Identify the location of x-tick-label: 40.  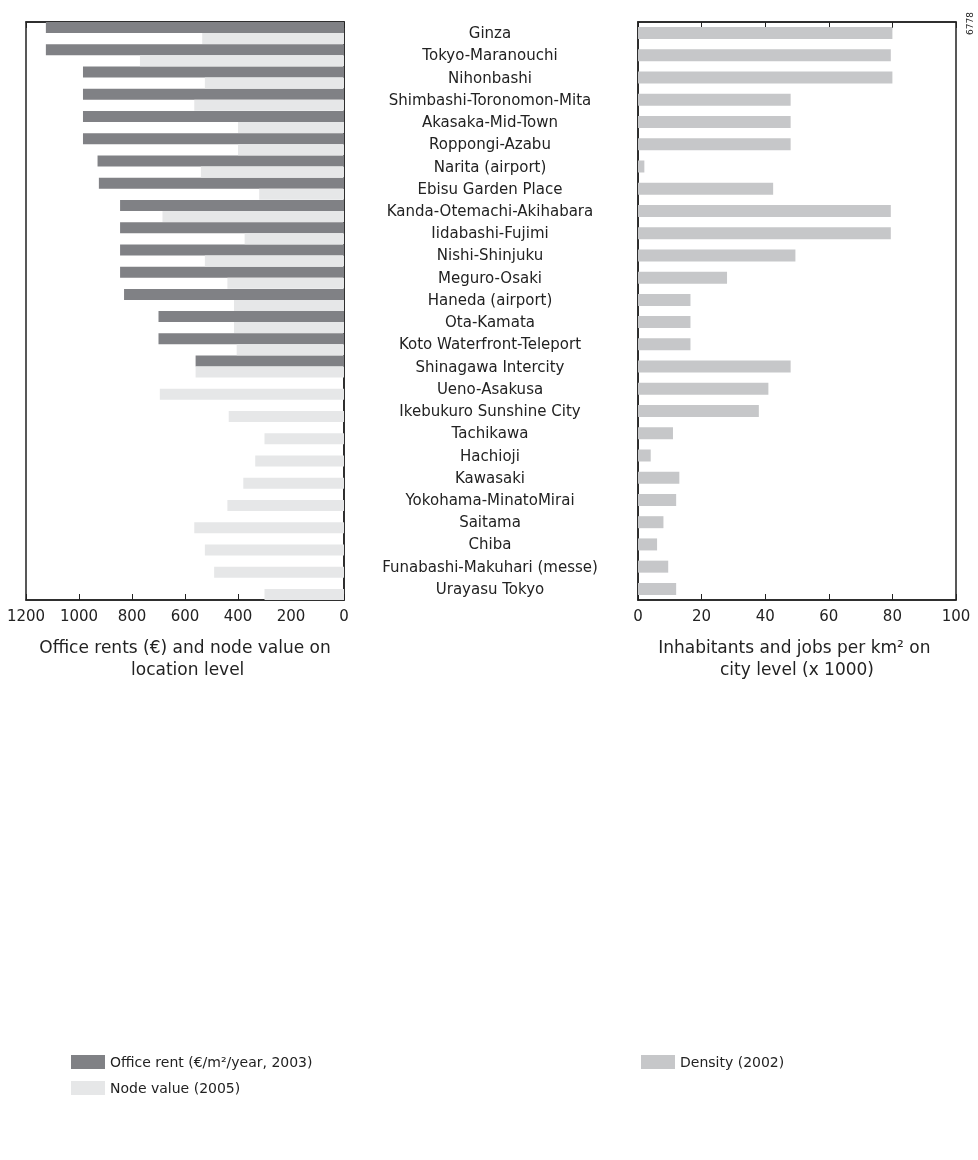
(765, 615).